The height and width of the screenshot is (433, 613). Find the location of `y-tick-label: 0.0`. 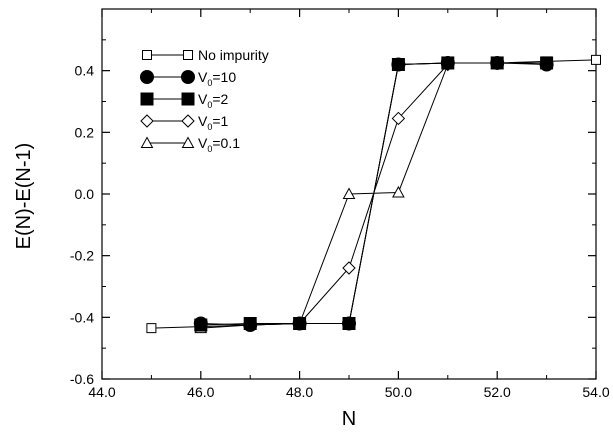

y-tick-label: 0.0 is located at coordinates (85, 194).